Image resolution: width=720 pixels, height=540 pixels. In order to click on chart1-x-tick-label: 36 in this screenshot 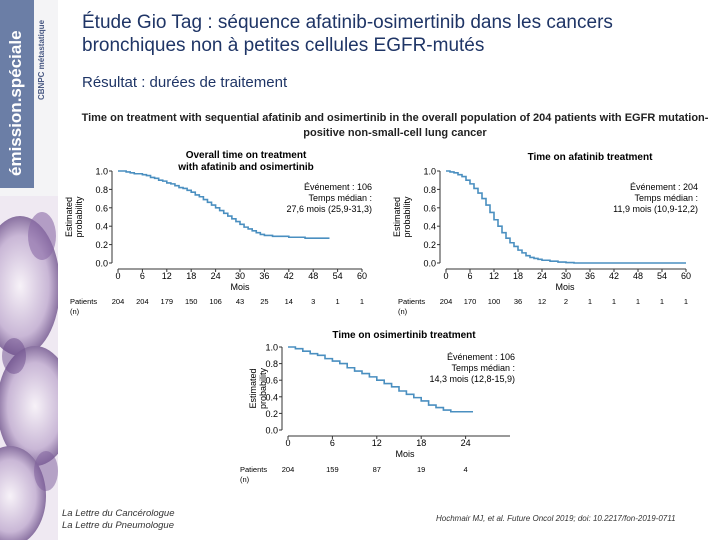, I will do `click(264, 276)`.